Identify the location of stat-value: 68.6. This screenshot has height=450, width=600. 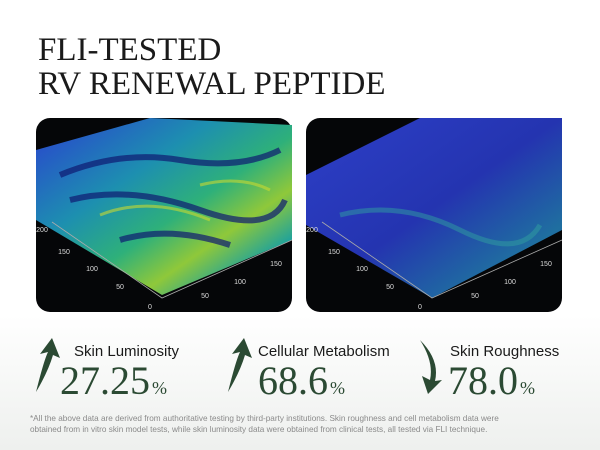
(293, 380).